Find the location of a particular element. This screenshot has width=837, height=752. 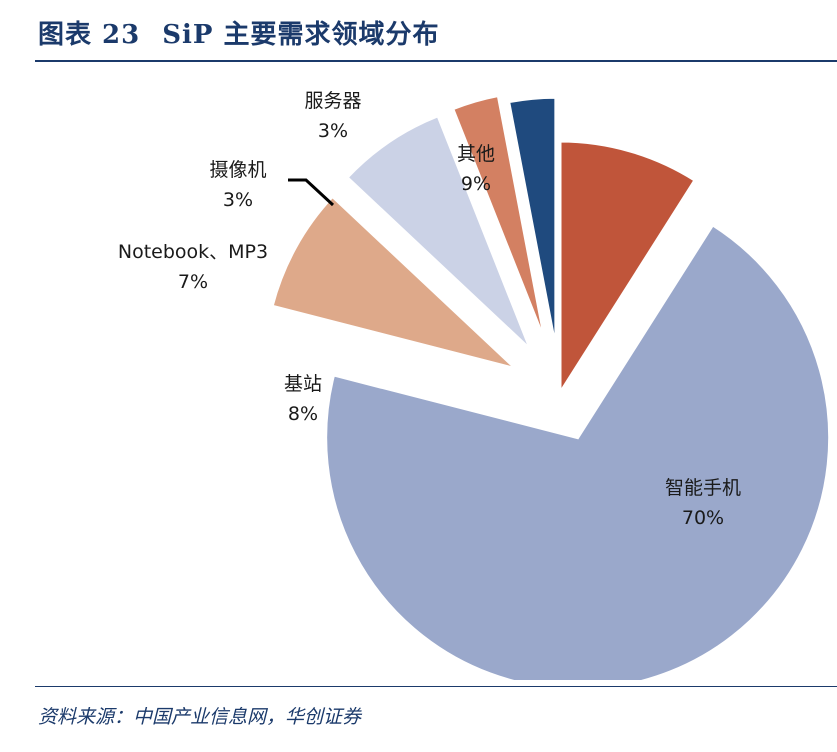

slice-value-camera: 3% is located at coordinates (238, 200).